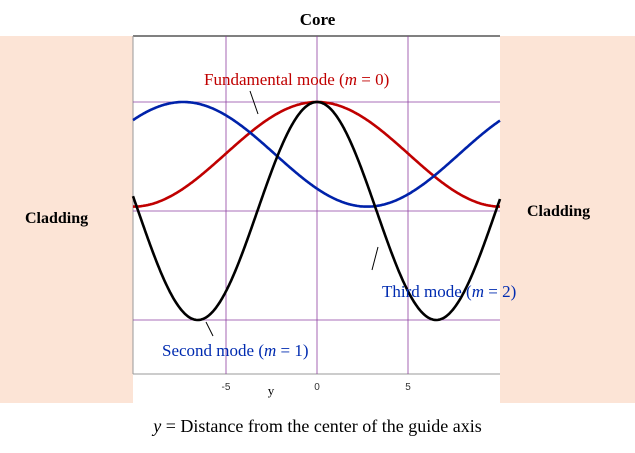 Image resolution: width=635 pixels, height=453 pixels. Describe the element at coordinates (274, 79) in the screenshot. I see `fundamental-prefix: Fundamental mode (` at that location.